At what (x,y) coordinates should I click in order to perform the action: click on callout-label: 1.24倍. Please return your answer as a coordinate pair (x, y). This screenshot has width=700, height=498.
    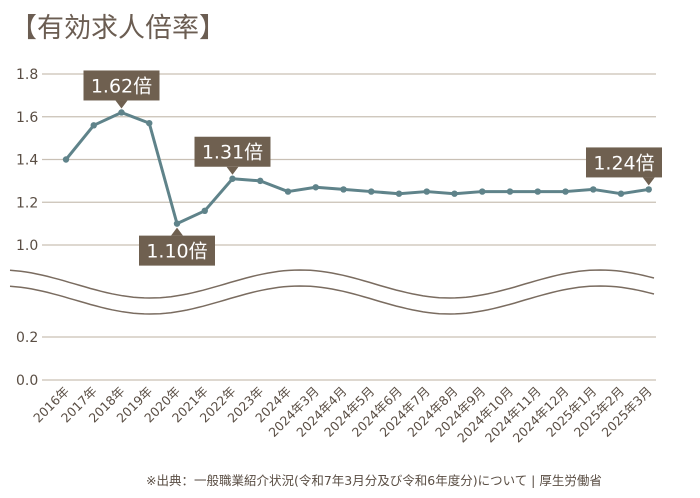
    Looking at the image, I should click on (623, 163).